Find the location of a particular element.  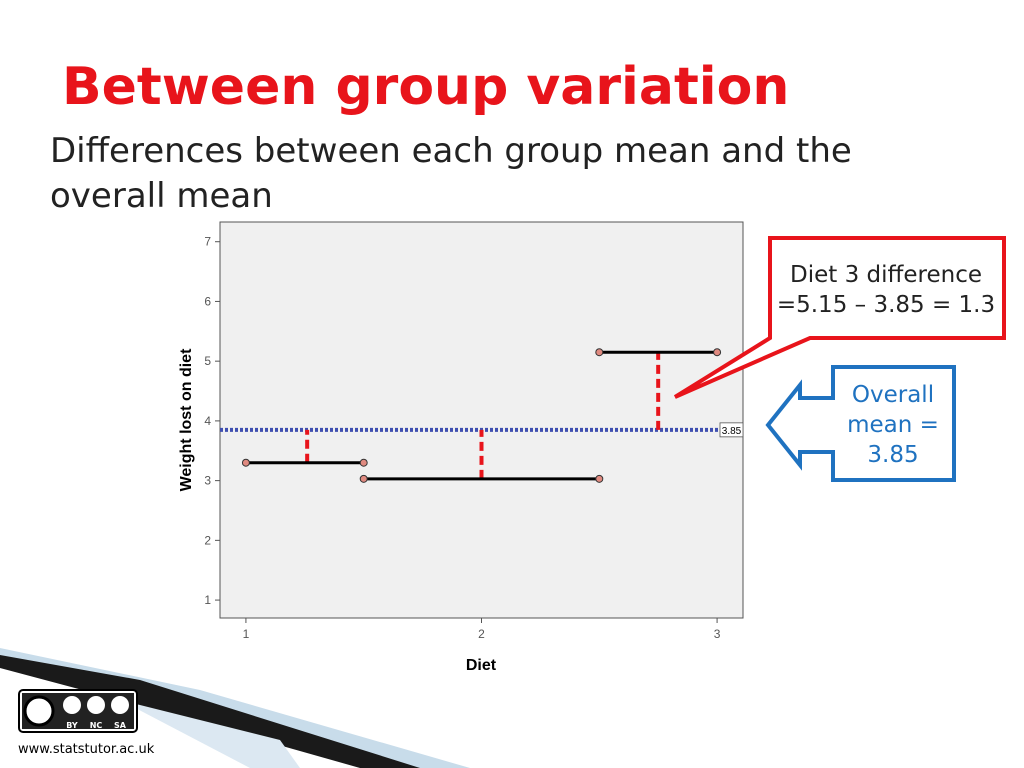

annotation: =5.15 – 3.85 = 1.3 is located at coordinates (886, 305).